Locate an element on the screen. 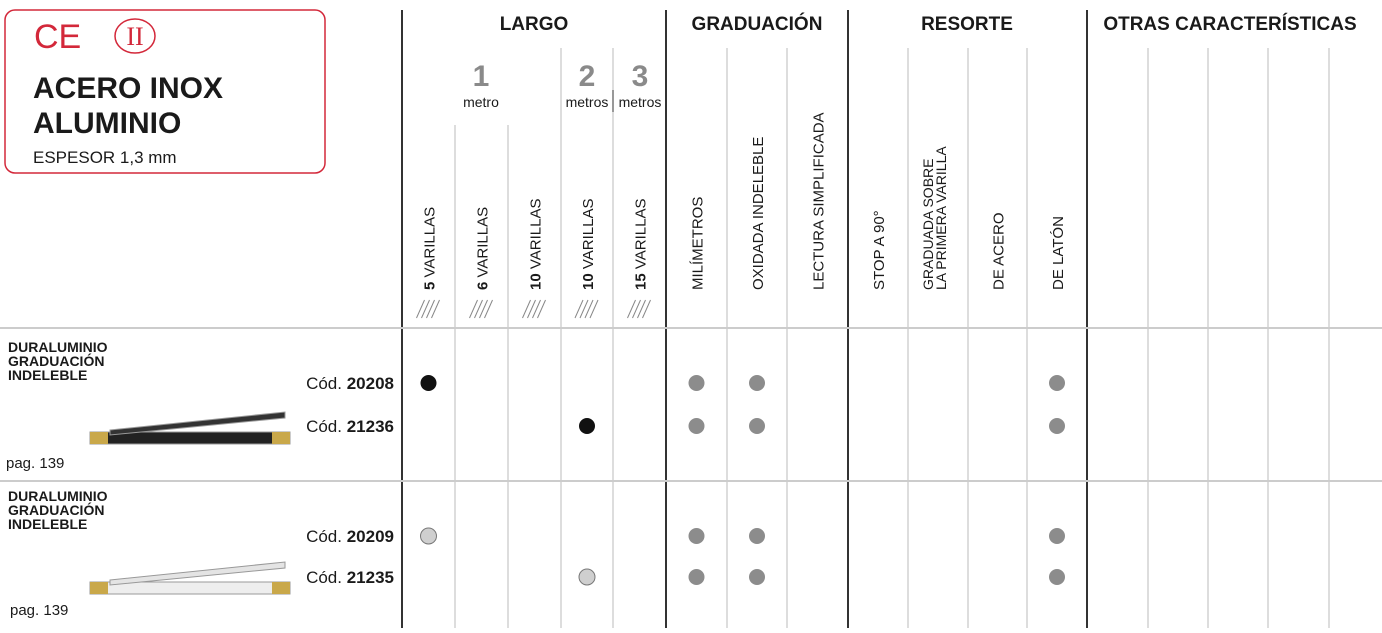 The height and width of the screenshot is (633, 1382). length-number: 3 is located at coordinates (640, 76).